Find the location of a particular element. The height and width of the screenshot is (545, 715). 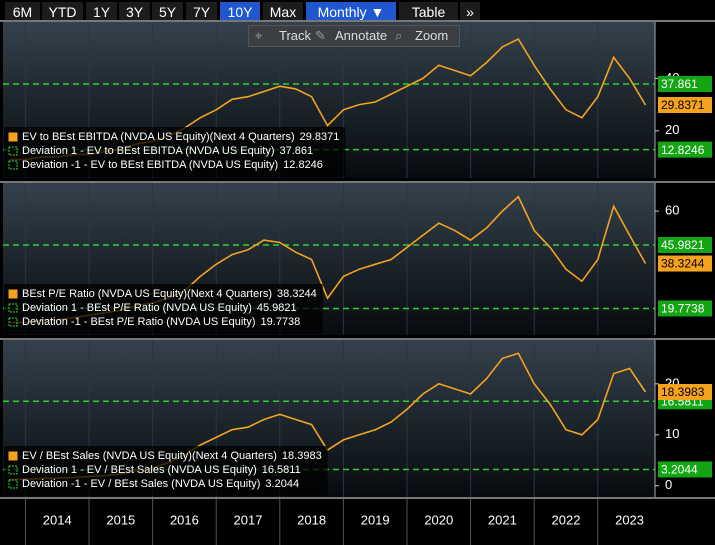

toolbar-button: » is located at coordinates (470, 12).